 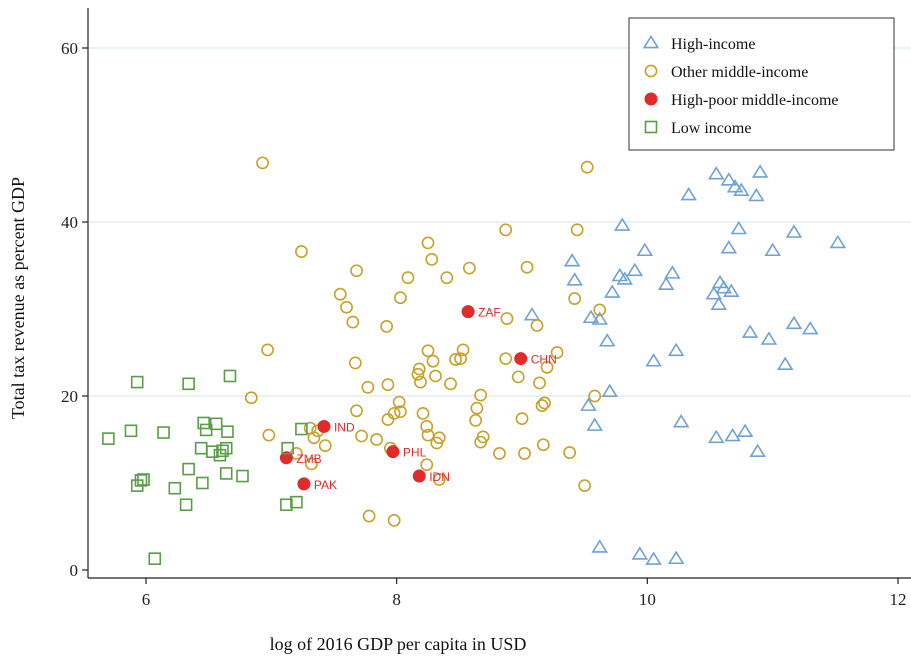 I want to click on point-label-zaf: ZAF, so click(x=489, y=313).